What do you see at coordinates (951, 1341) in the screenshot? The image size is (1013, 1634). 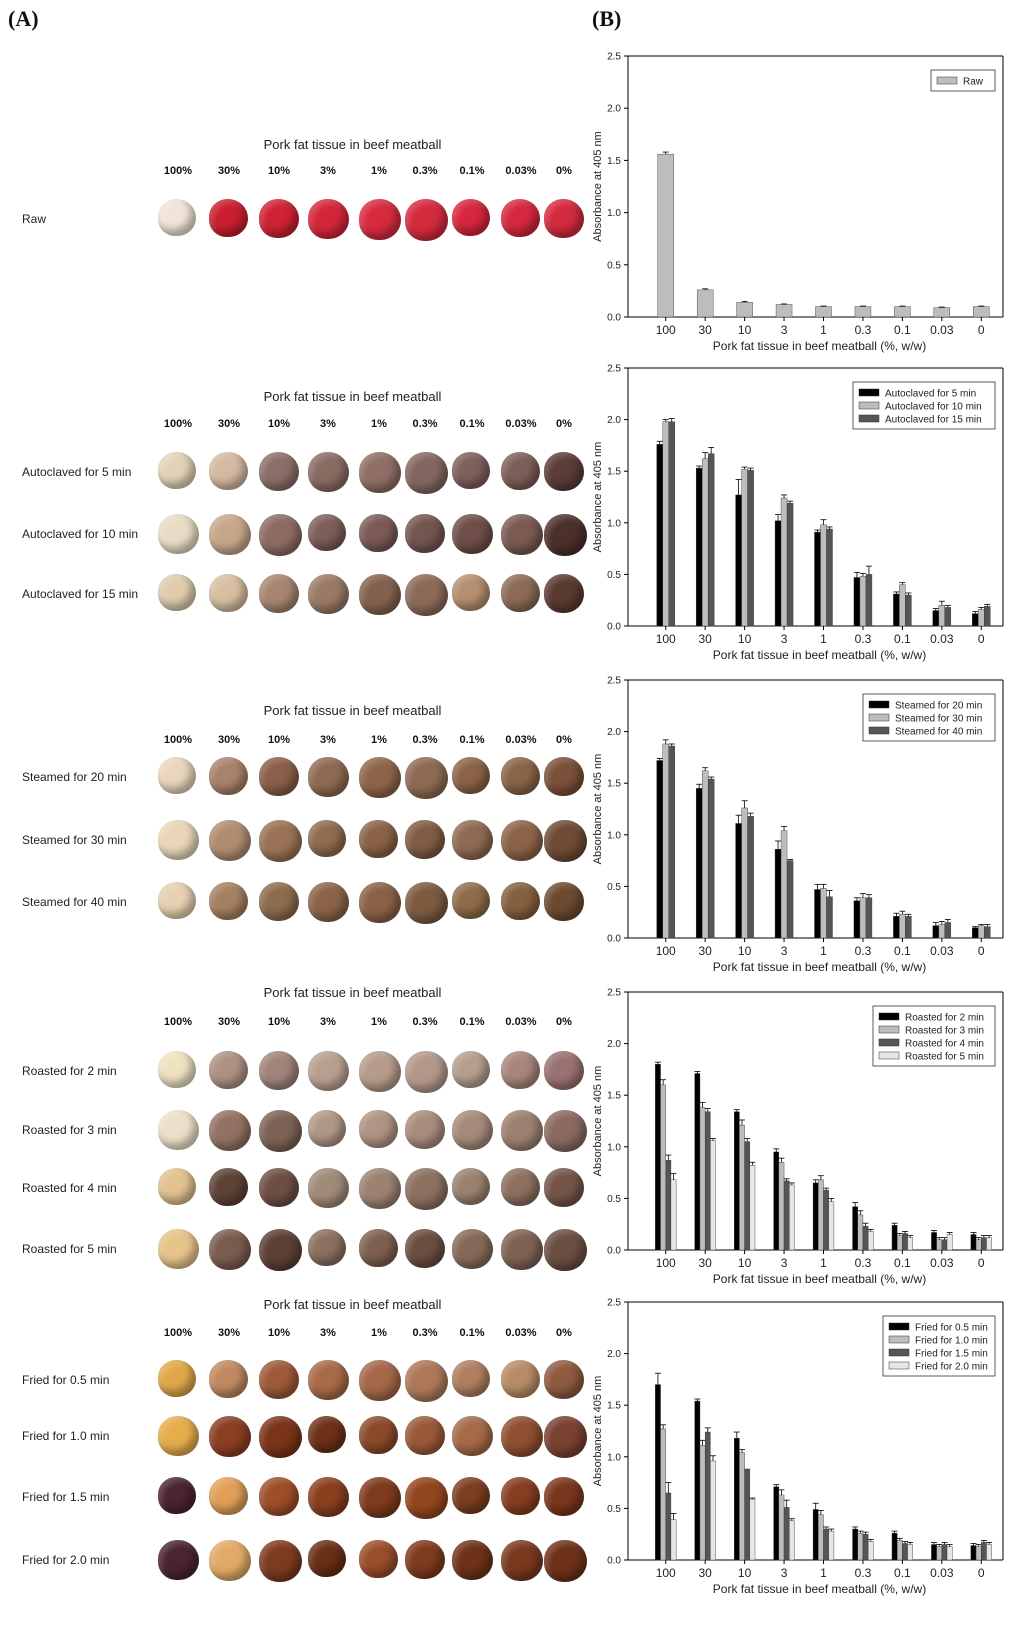 I see `legend-label: Fried for 1.0 min` at bounding box center [951, 1341].